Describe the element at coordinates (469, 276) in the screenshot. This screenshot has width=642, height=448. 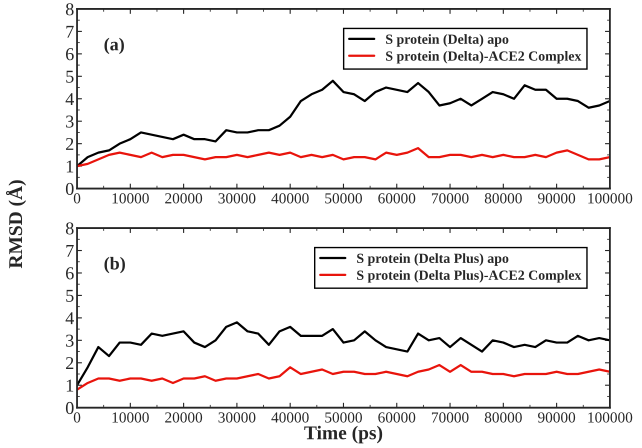
I see `legend-label: S protein (Delta Plus)-ACE2 Complex` at that location.